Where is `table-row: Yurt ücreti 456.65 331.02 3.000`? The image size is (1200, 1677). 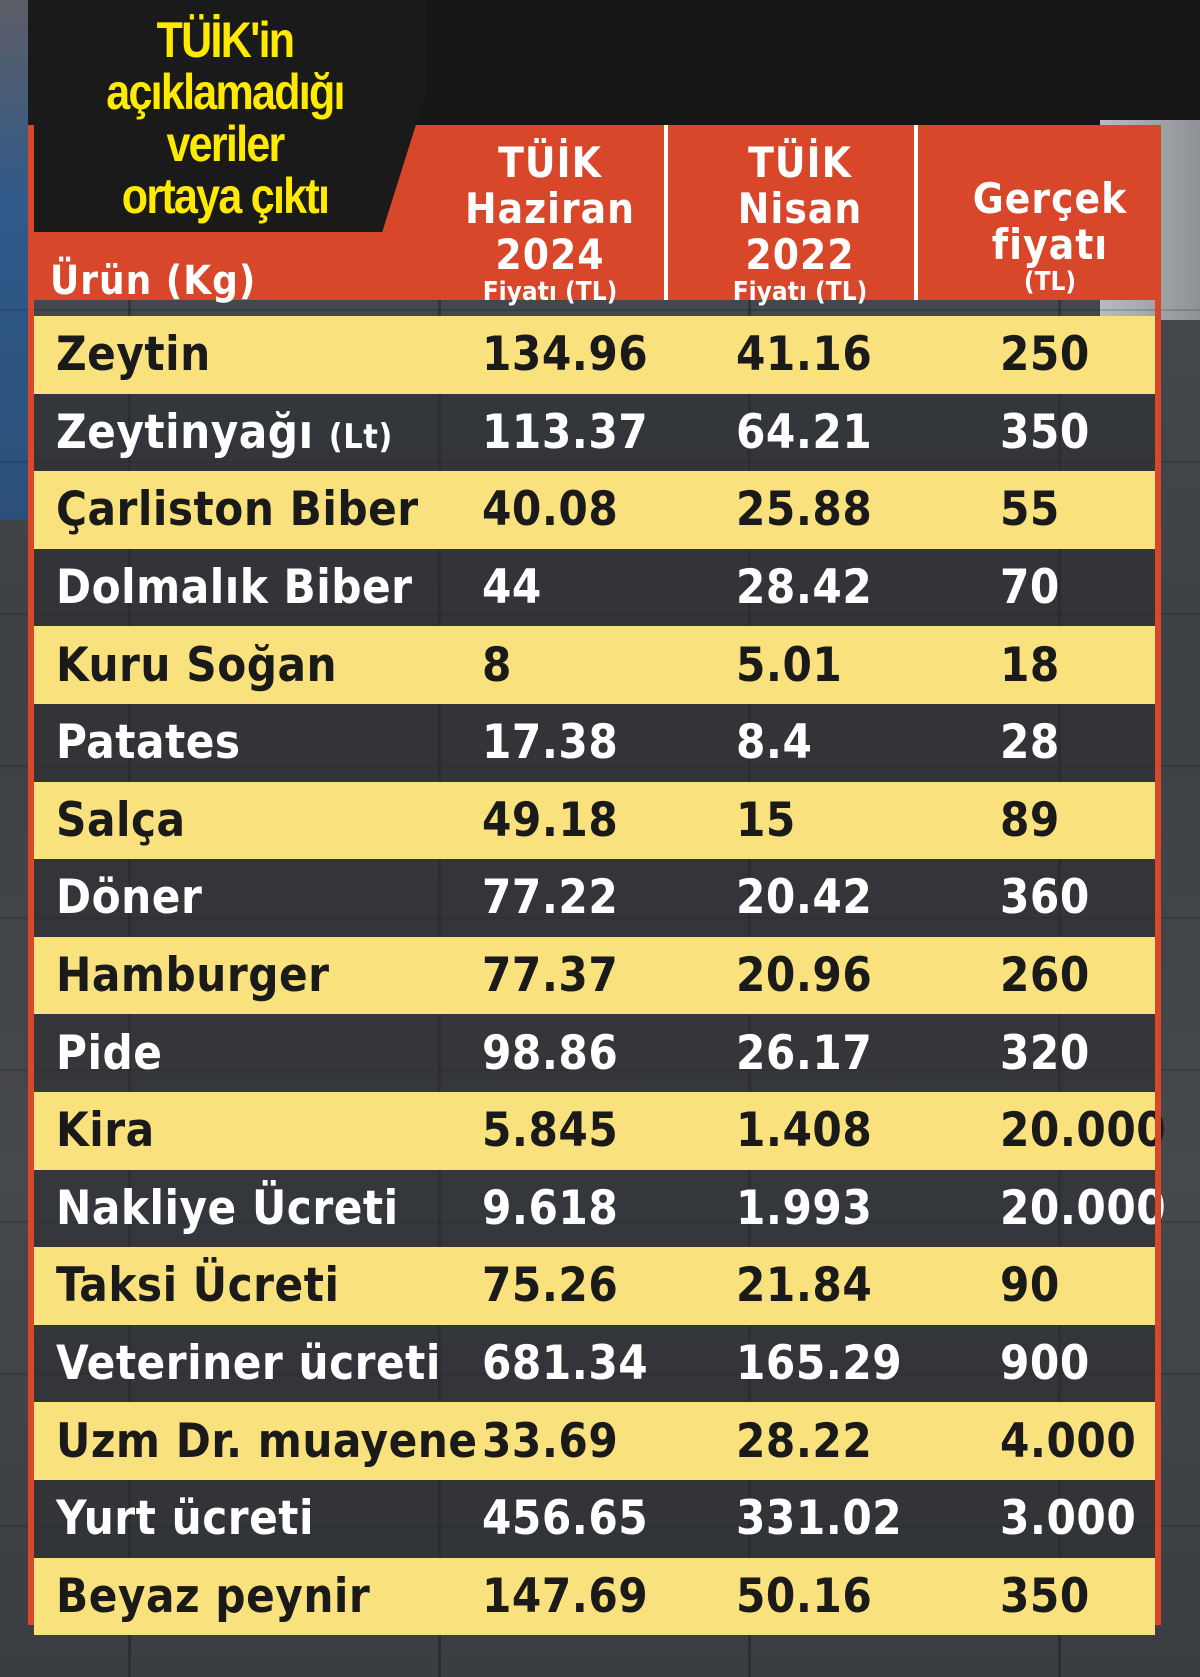 table-row: Yurt ücreti 456.65 331.02 3.000 is located at coordinates (594, 1518).